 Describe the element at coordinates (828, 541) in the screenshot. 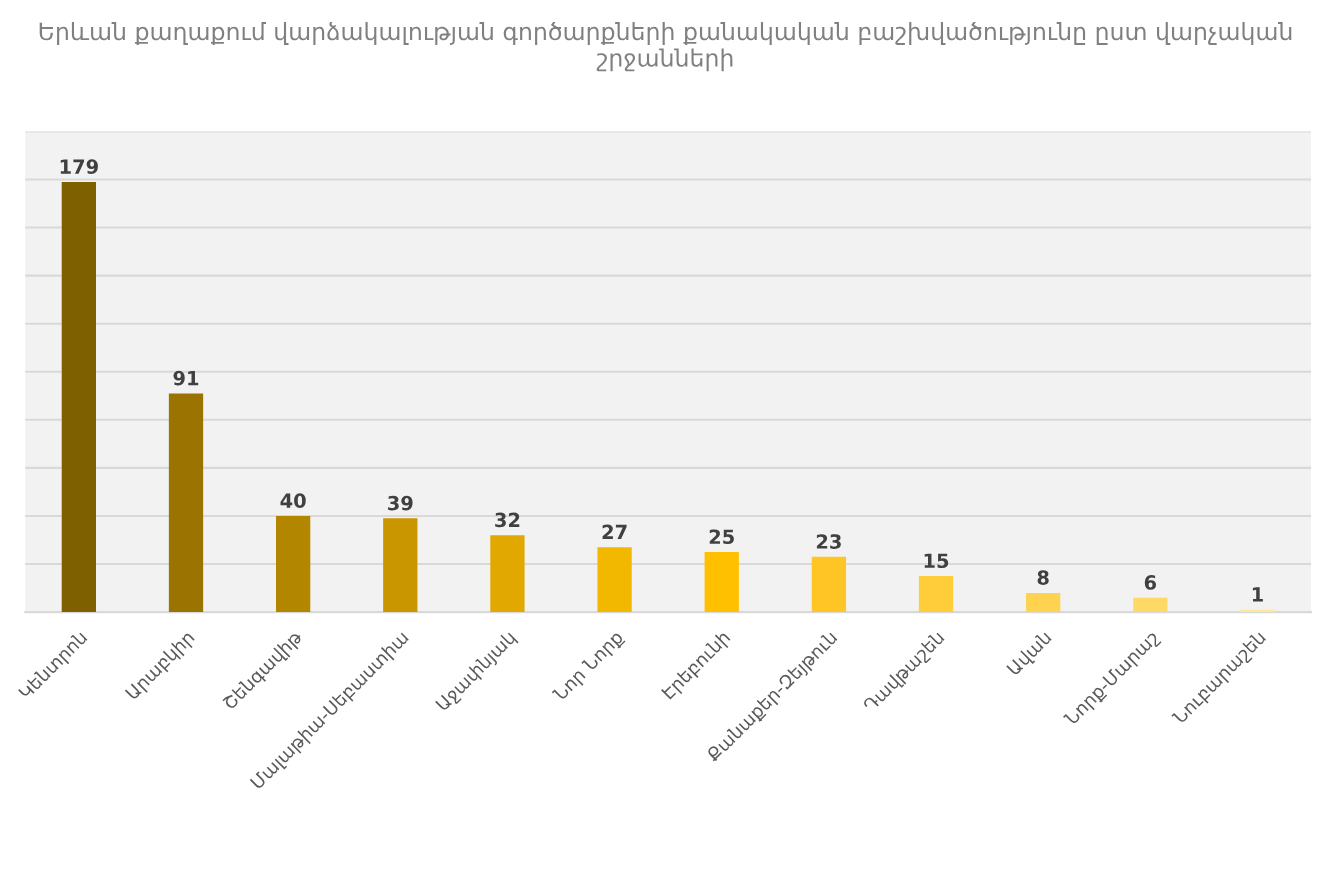

I see `data-label: 23` at that location.